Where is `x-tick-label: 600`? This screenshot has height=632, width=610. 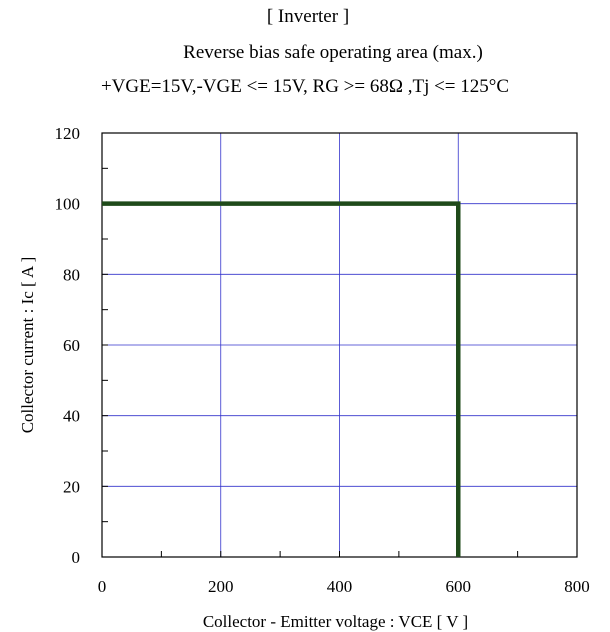 x-tick-label: 600 is located at coordinates (459, 586).